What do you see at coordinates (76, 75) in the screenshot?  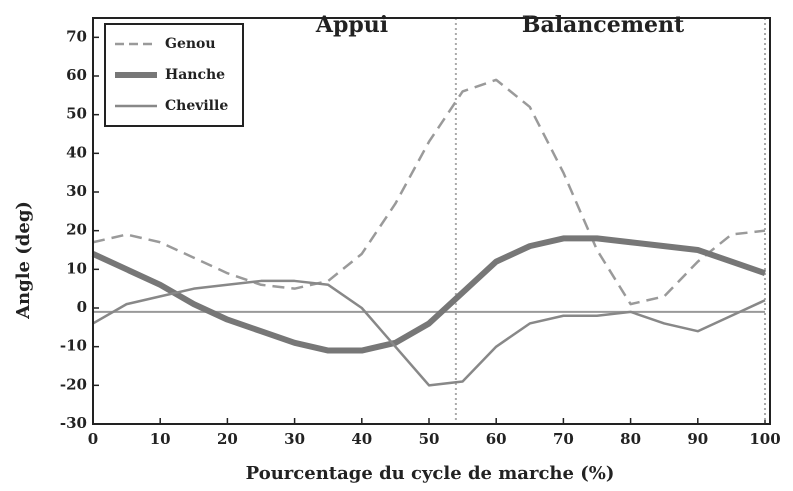 I see `y-tick-label: 60` at bounding box center [76, 75].